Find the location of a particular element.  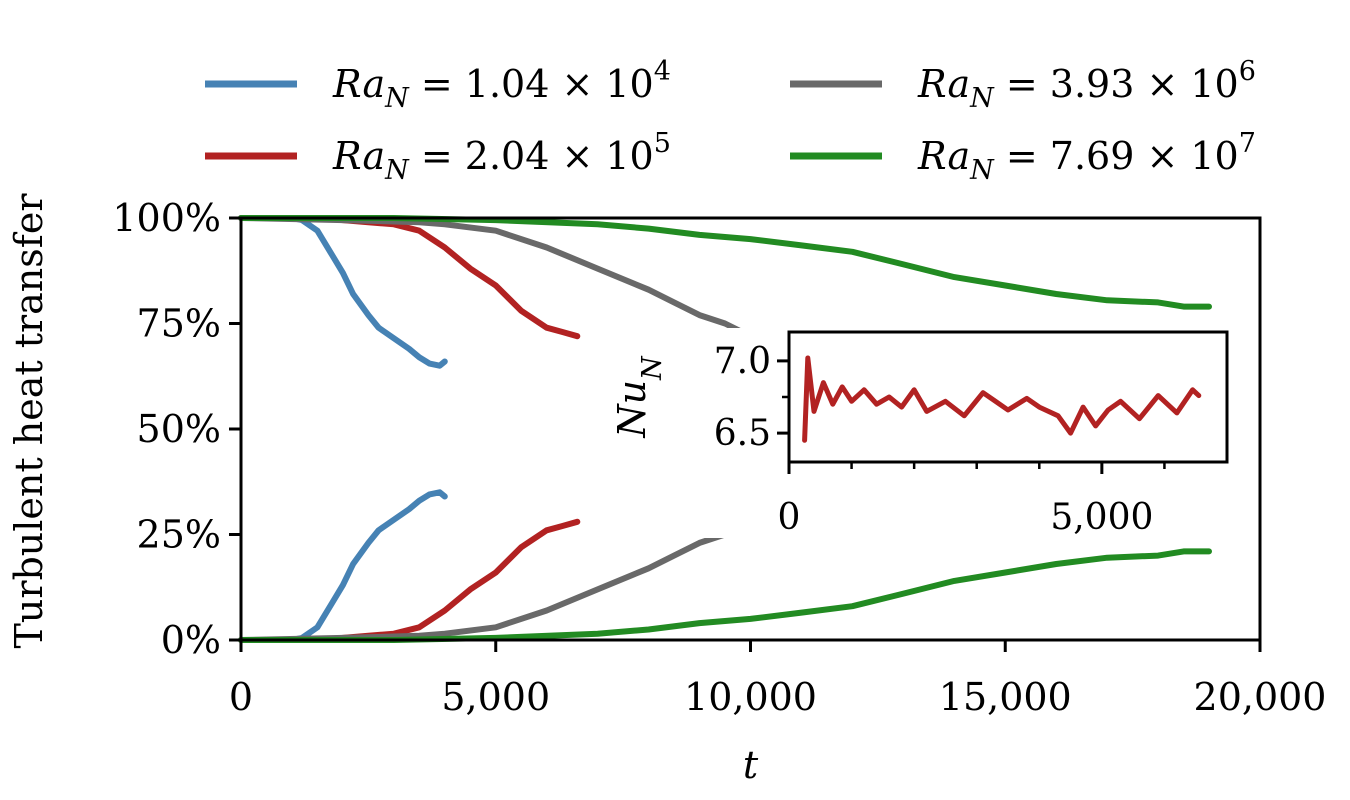

inset-x-tick-label: 5,000 is located at coordinates (1101, 517).